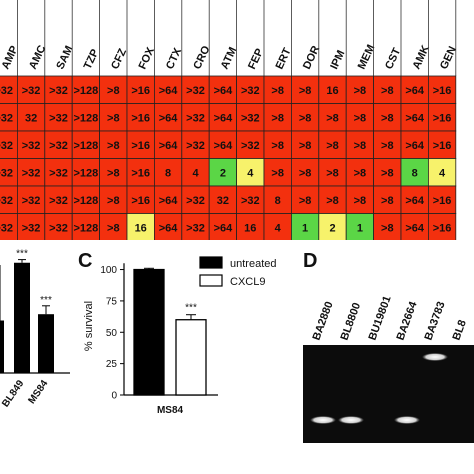 The width and height of the screenshot is (474, 474). I want to click on cell-value-r2-c9: >32, so click(250, 146).